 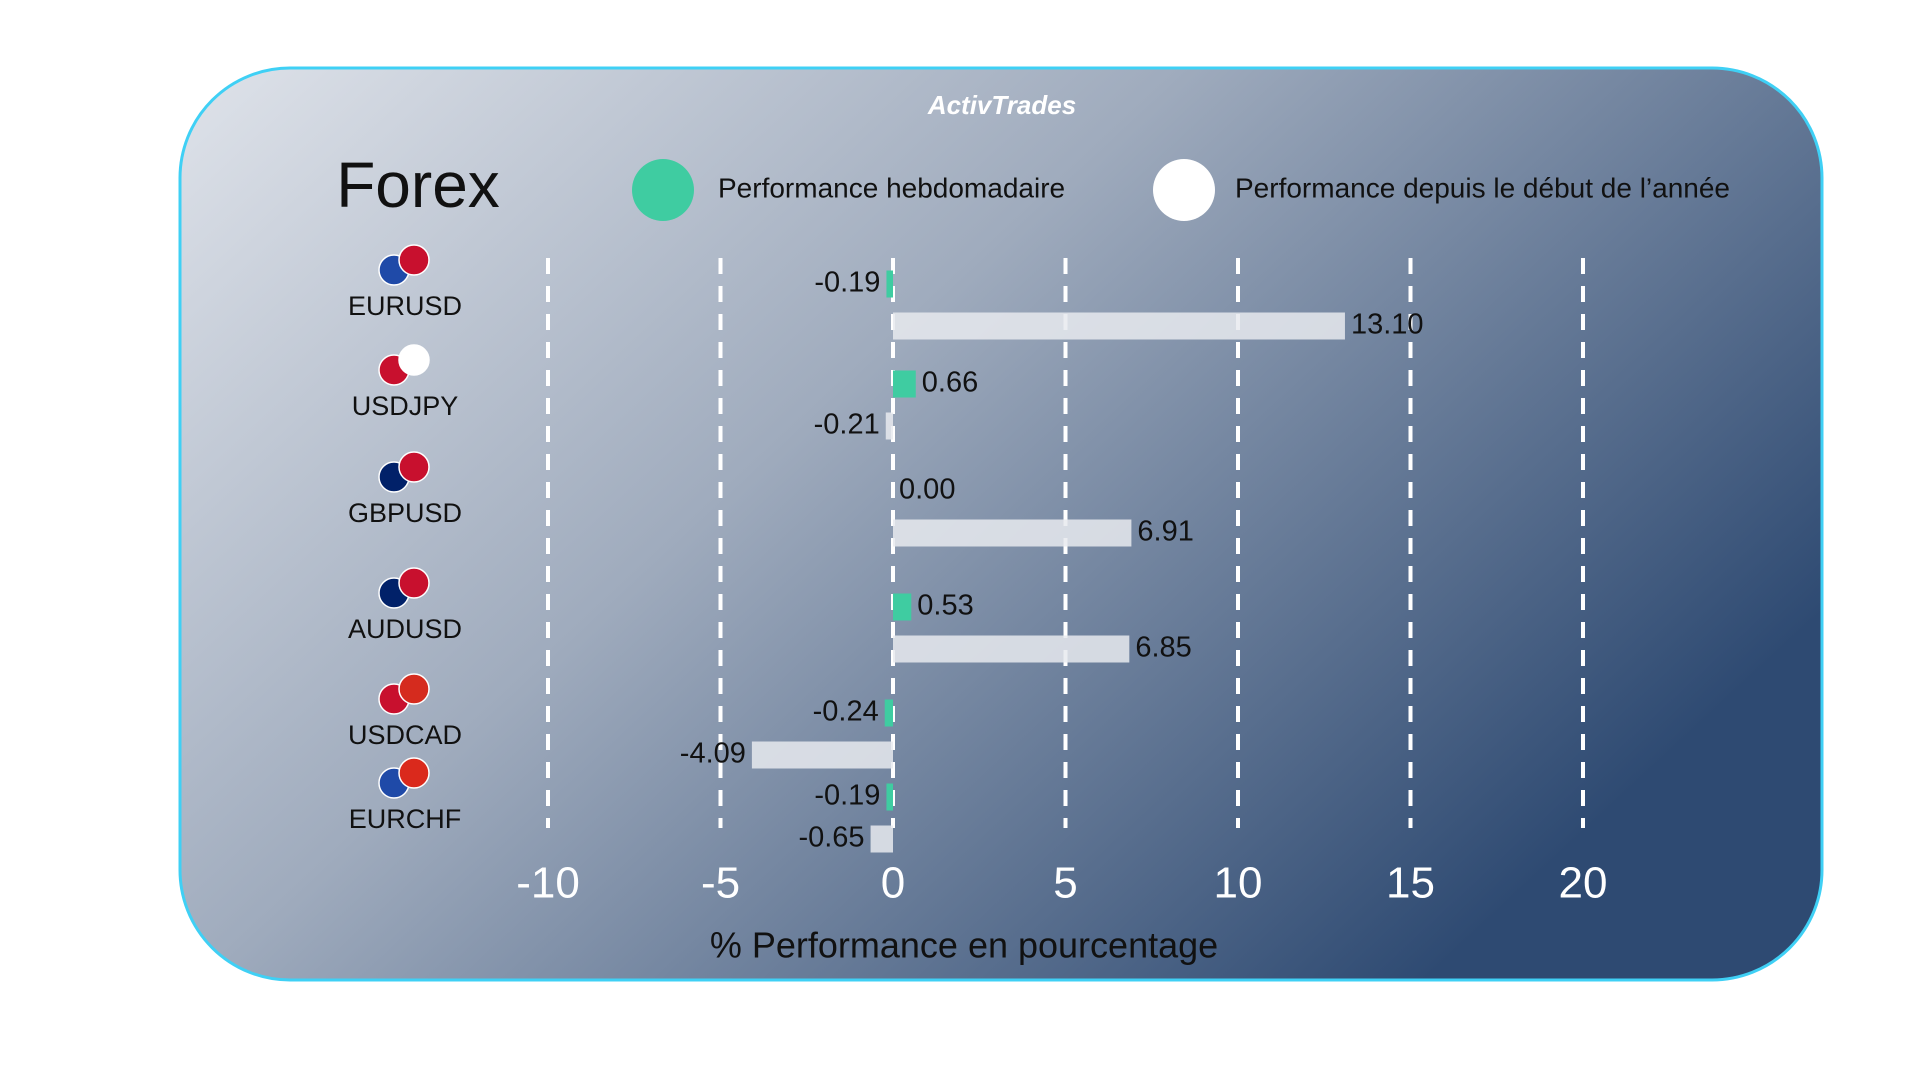 What do you see at coordinates (405, 735) in the screenshot?
I see `category-label: USDCAD` at bounding box center [405, 735].